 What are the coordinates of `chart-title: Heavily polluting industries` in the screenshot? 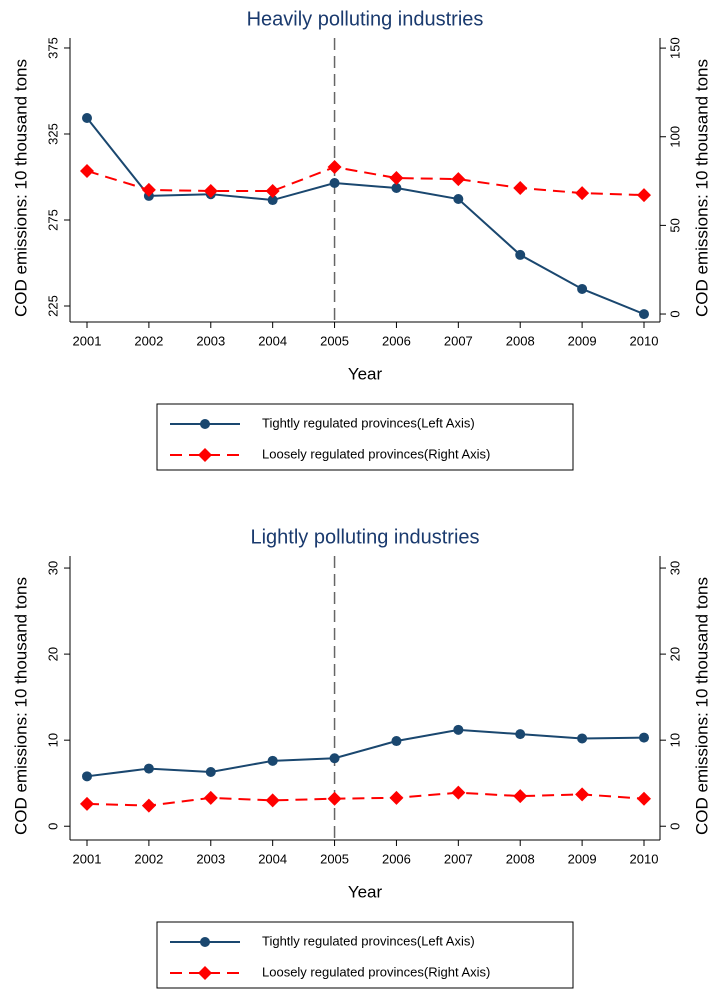 It's located at (365, 19).